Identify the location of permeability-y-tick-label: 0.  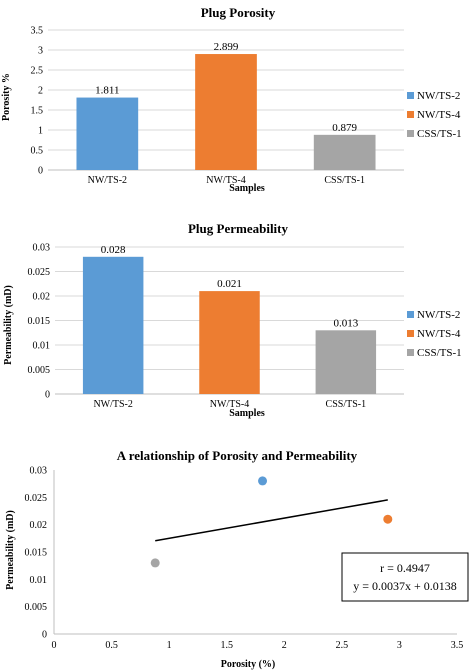
(47, 395).